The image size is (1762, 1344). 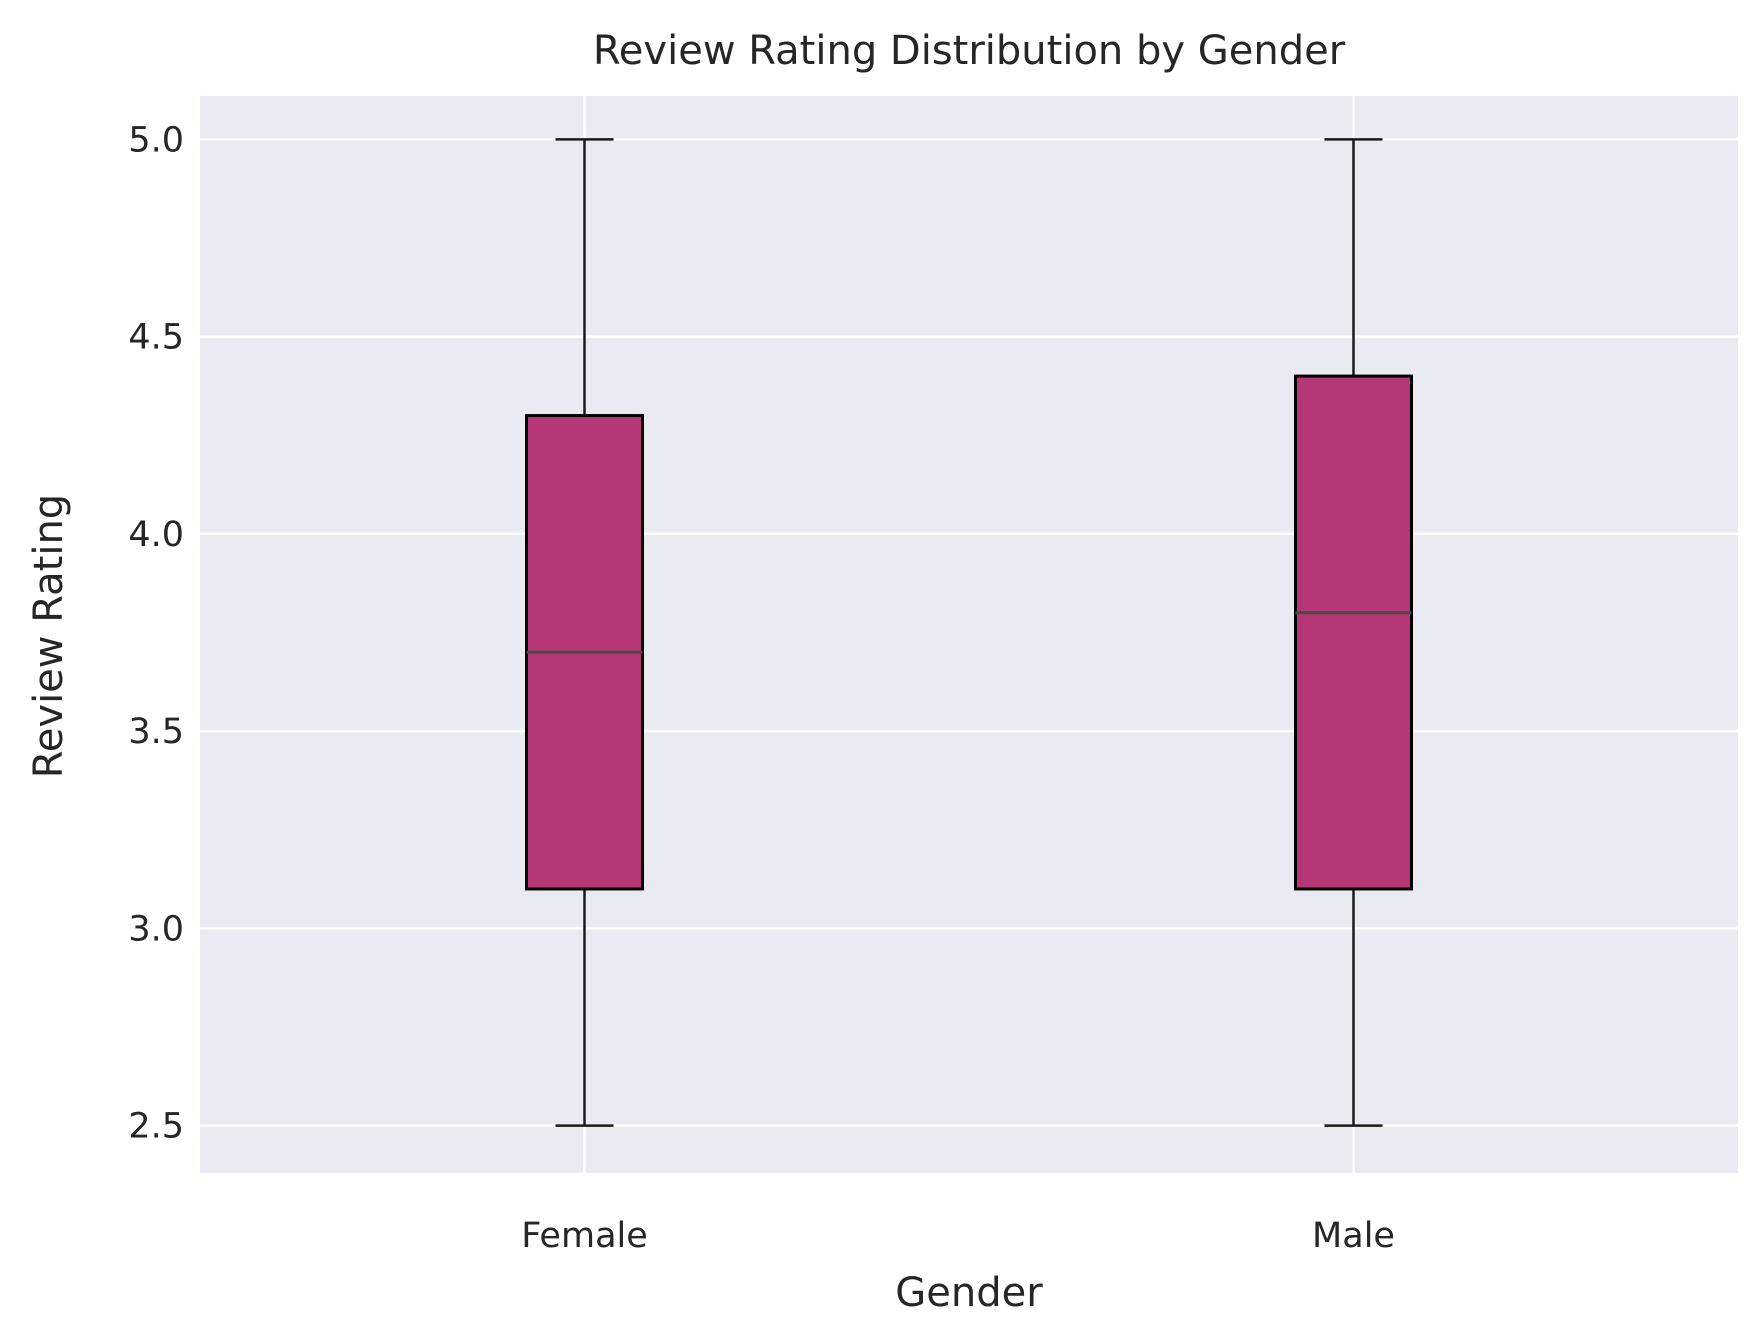 What do you see at coordinates (156, 338) in the screenshot?
I see `y-tick-label: 4.5` at bounding box center [156, 338].